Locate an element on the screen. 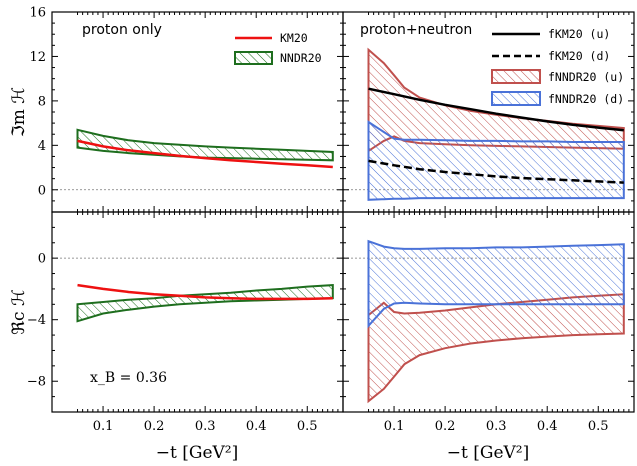  legend-swatch-fnndr20-u is located at coordinates (516, 76).